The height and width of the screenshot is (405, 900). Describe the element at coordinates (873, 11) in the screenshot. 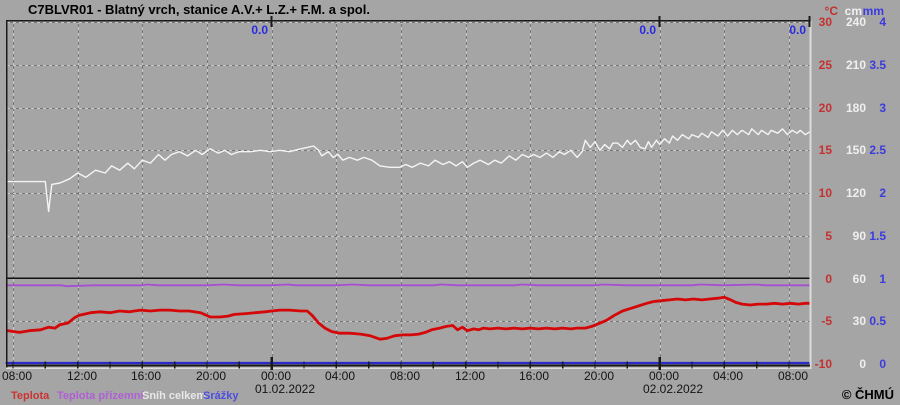

I see `axis-unit-label: mm` at that location.